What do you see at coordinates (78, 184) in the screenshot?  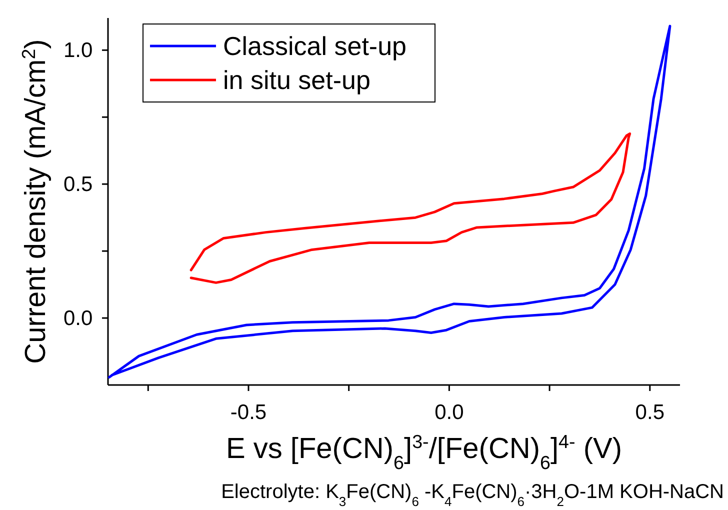 I see `y-tick-label: 0.5` at bounding box center [78, 184].